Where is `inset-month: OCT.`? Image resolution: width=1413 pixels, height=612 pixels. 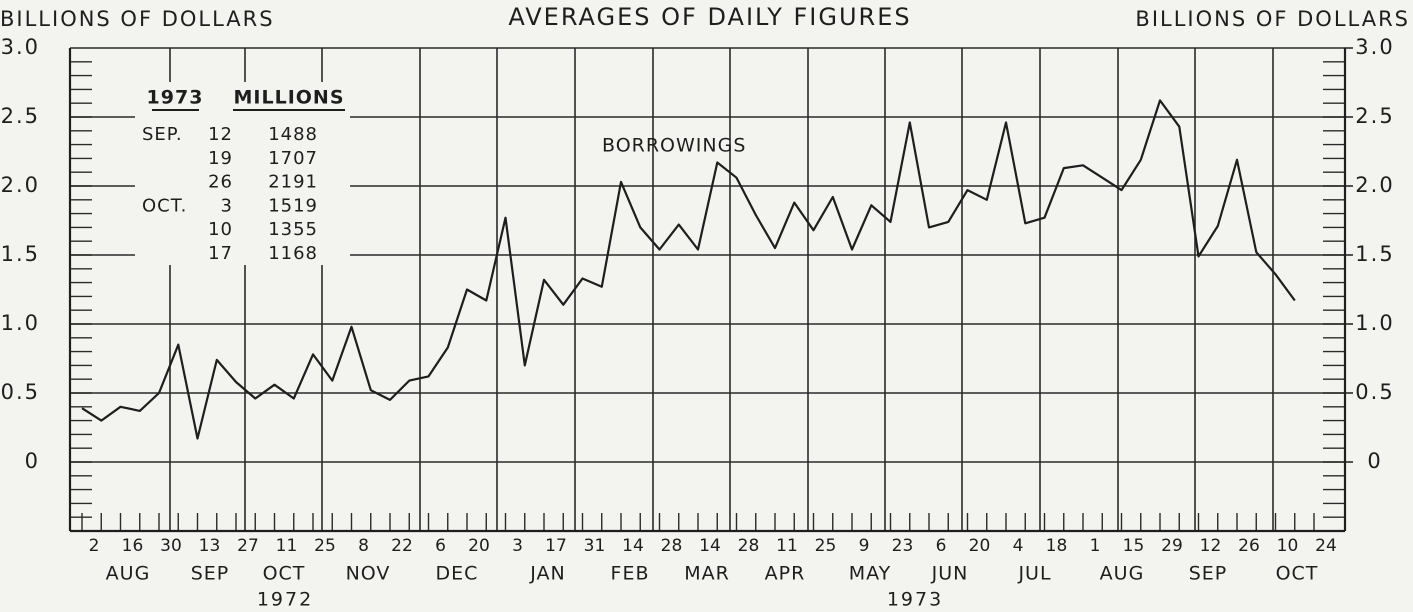 inset-month: OCT. is located at coordinates (164, 205).